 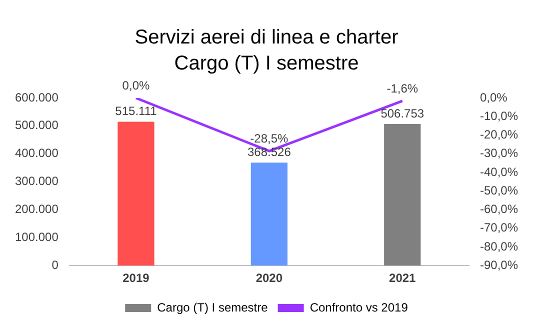 I want to click on y2-tick-label: -50,0%, so click(x=499, y=190).